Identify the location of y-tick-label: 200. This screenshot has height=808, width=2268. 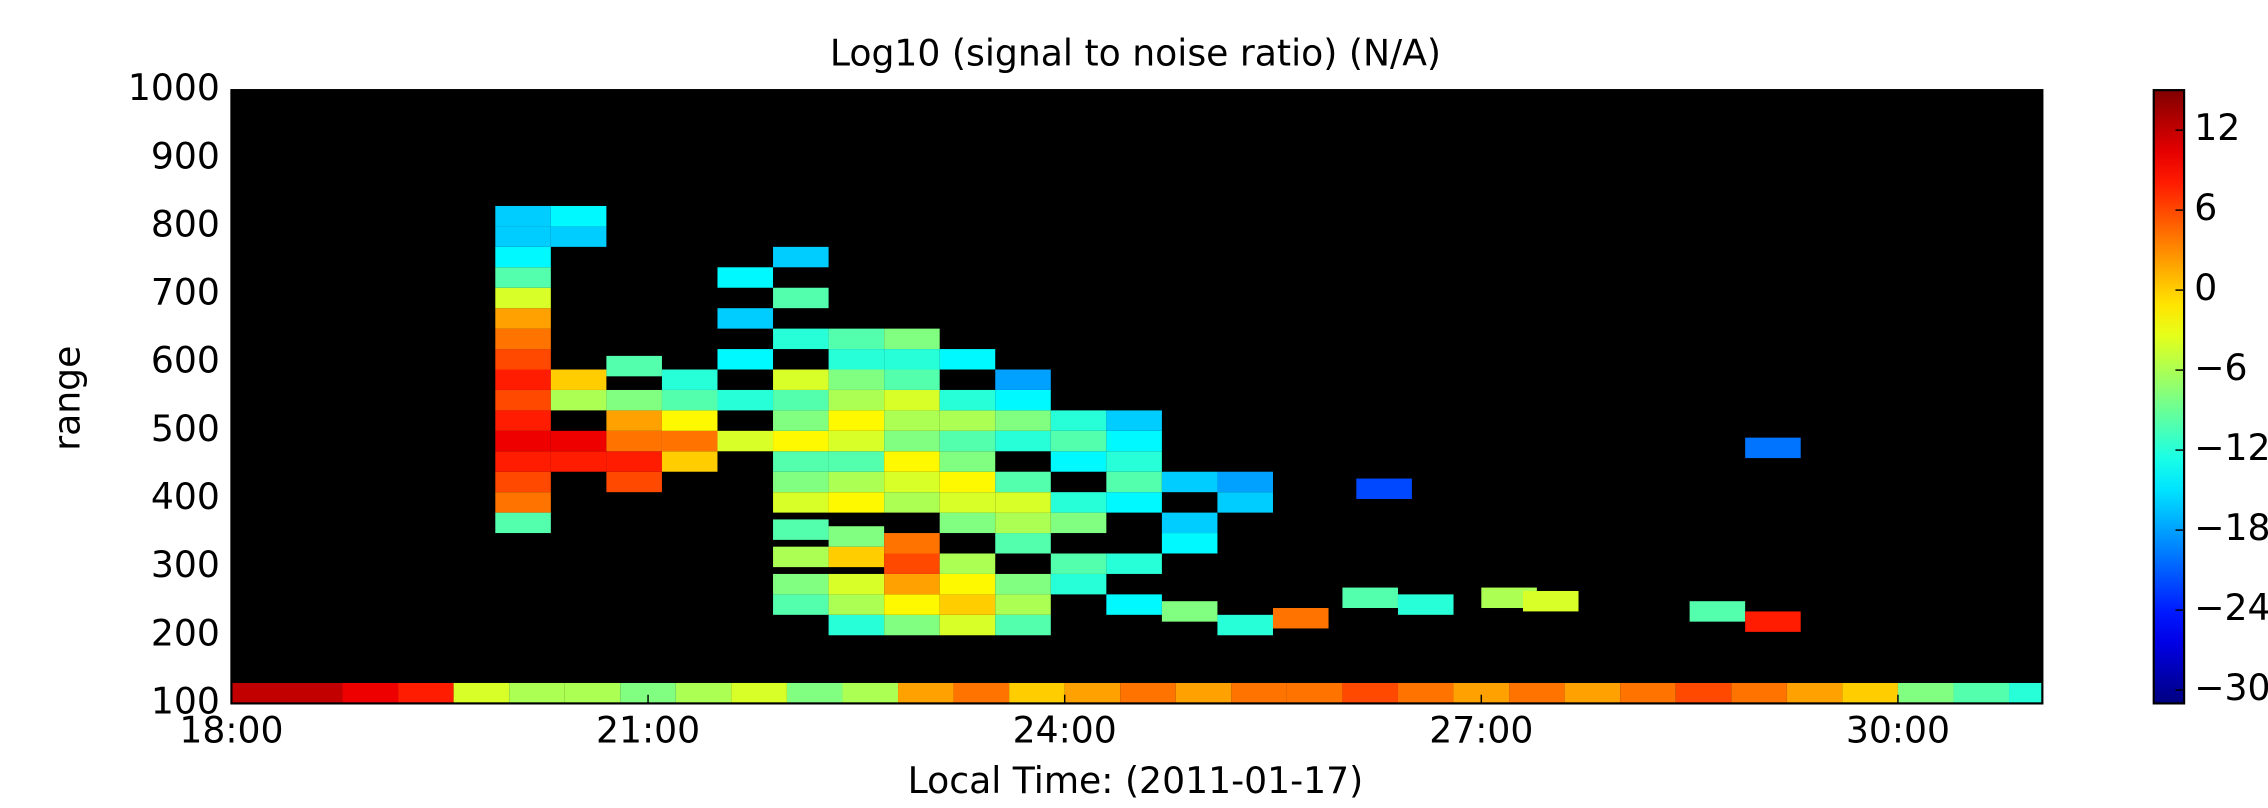
(185, 632).